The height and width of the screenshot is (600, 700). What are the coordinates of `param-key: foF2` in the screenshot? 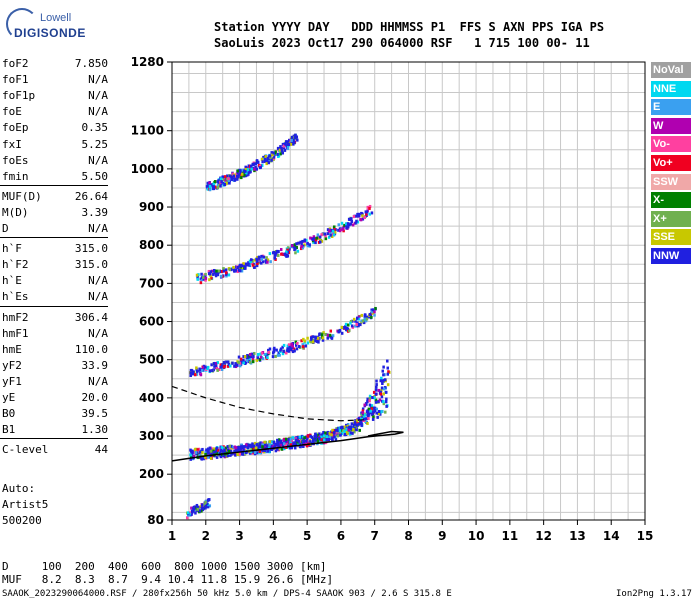 It's located at (15, 63).